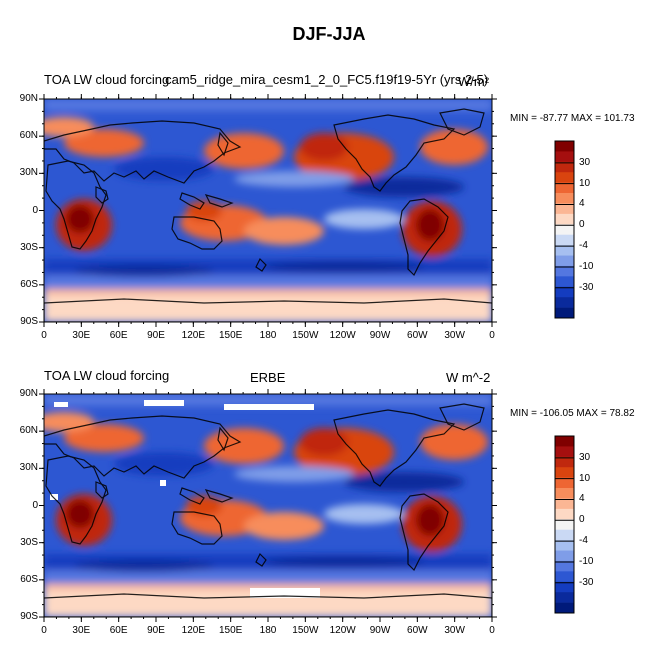 The image size is (658, 658). Describe the element at coordinates (193, 630) in the screenshot. I see `panel2-lon-tick-label: 120E` at that location.